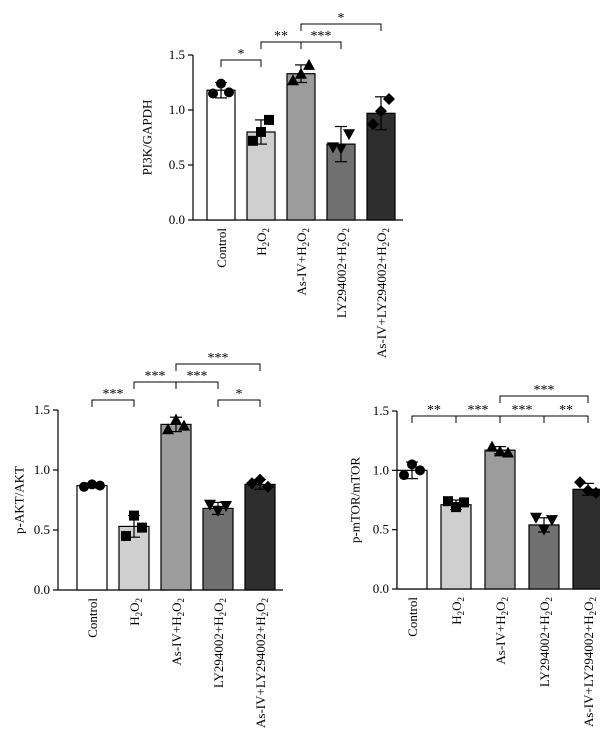 This screenshot has width=600, height=751. I want to click on y-tick-label: 1.0, so click(42, 469).